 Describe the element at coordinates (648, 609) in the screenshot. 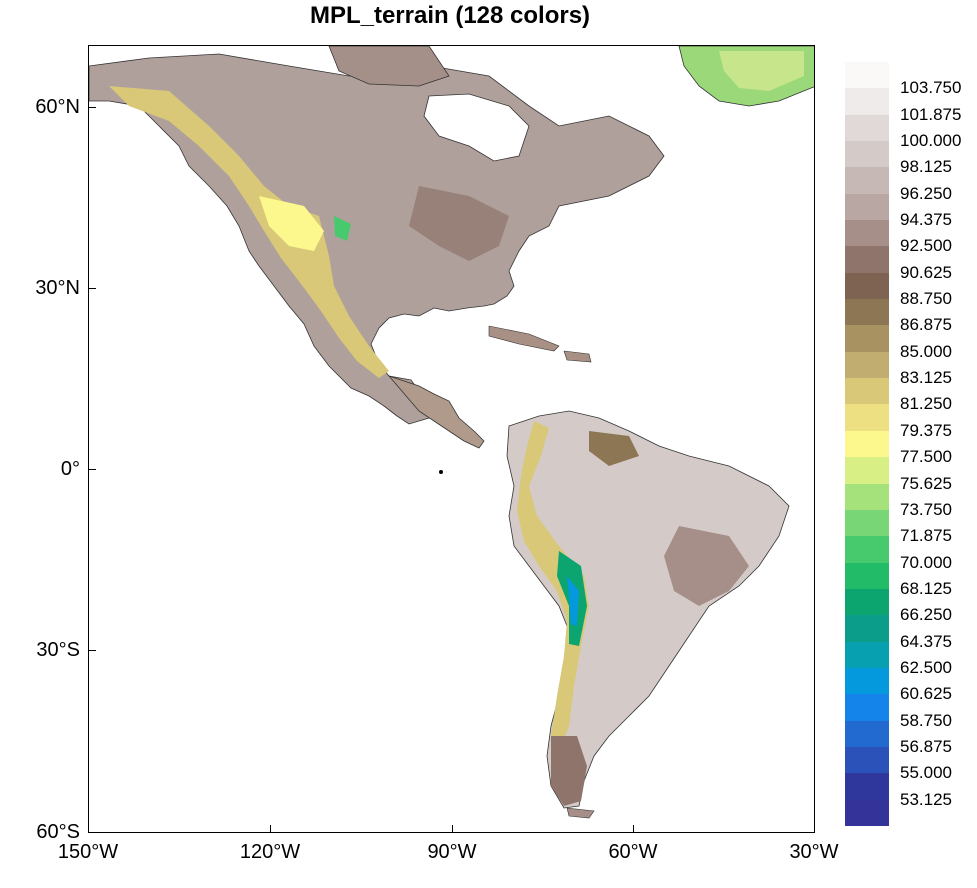

I see `south-america-landmass` at that location.